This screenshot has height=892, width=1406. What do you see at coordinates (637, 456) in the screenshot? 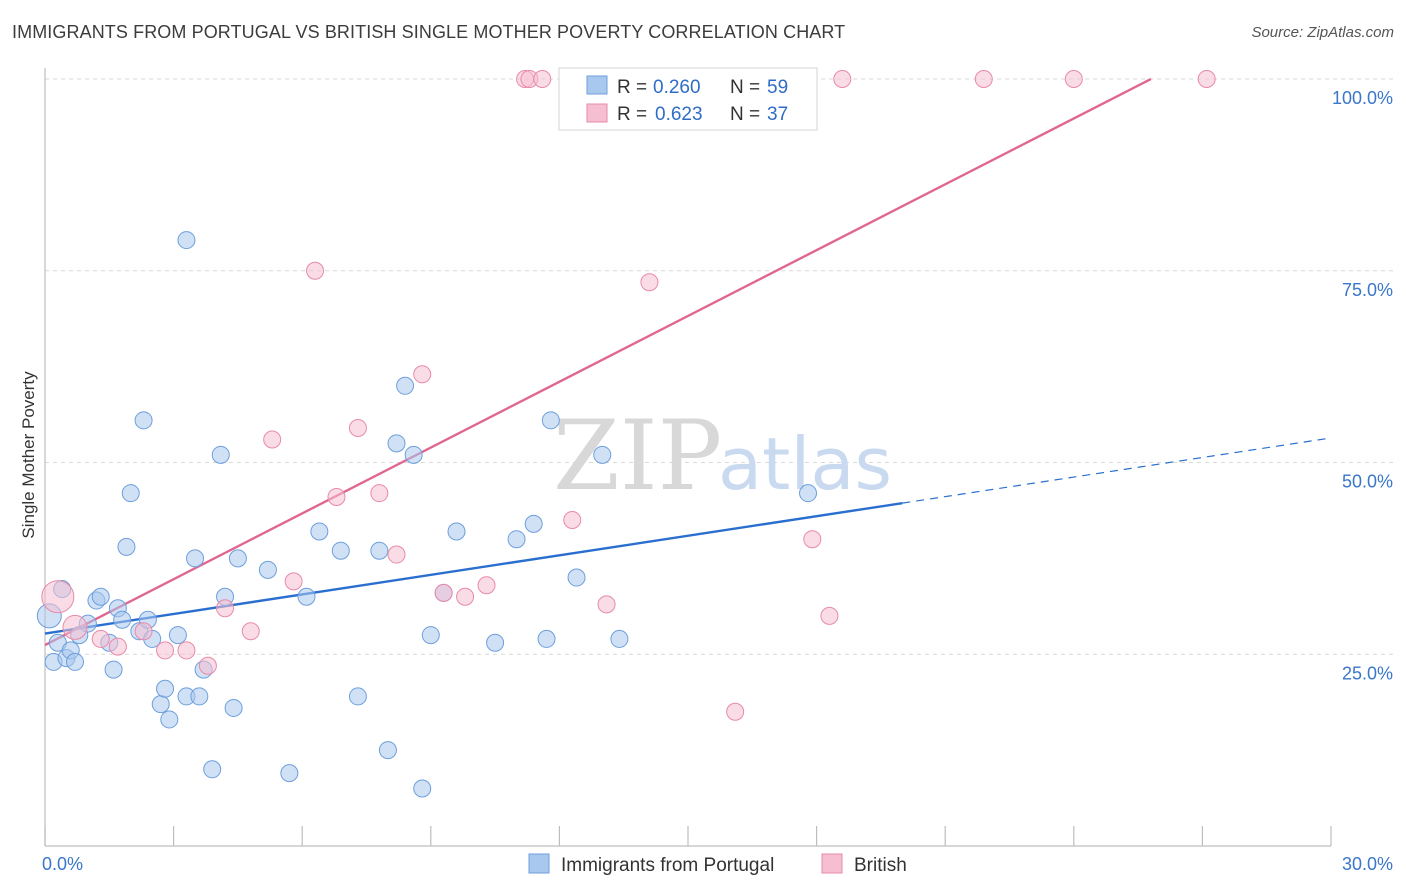
I see `watermark-zip: ZIP` at bounding box center [637, 456].